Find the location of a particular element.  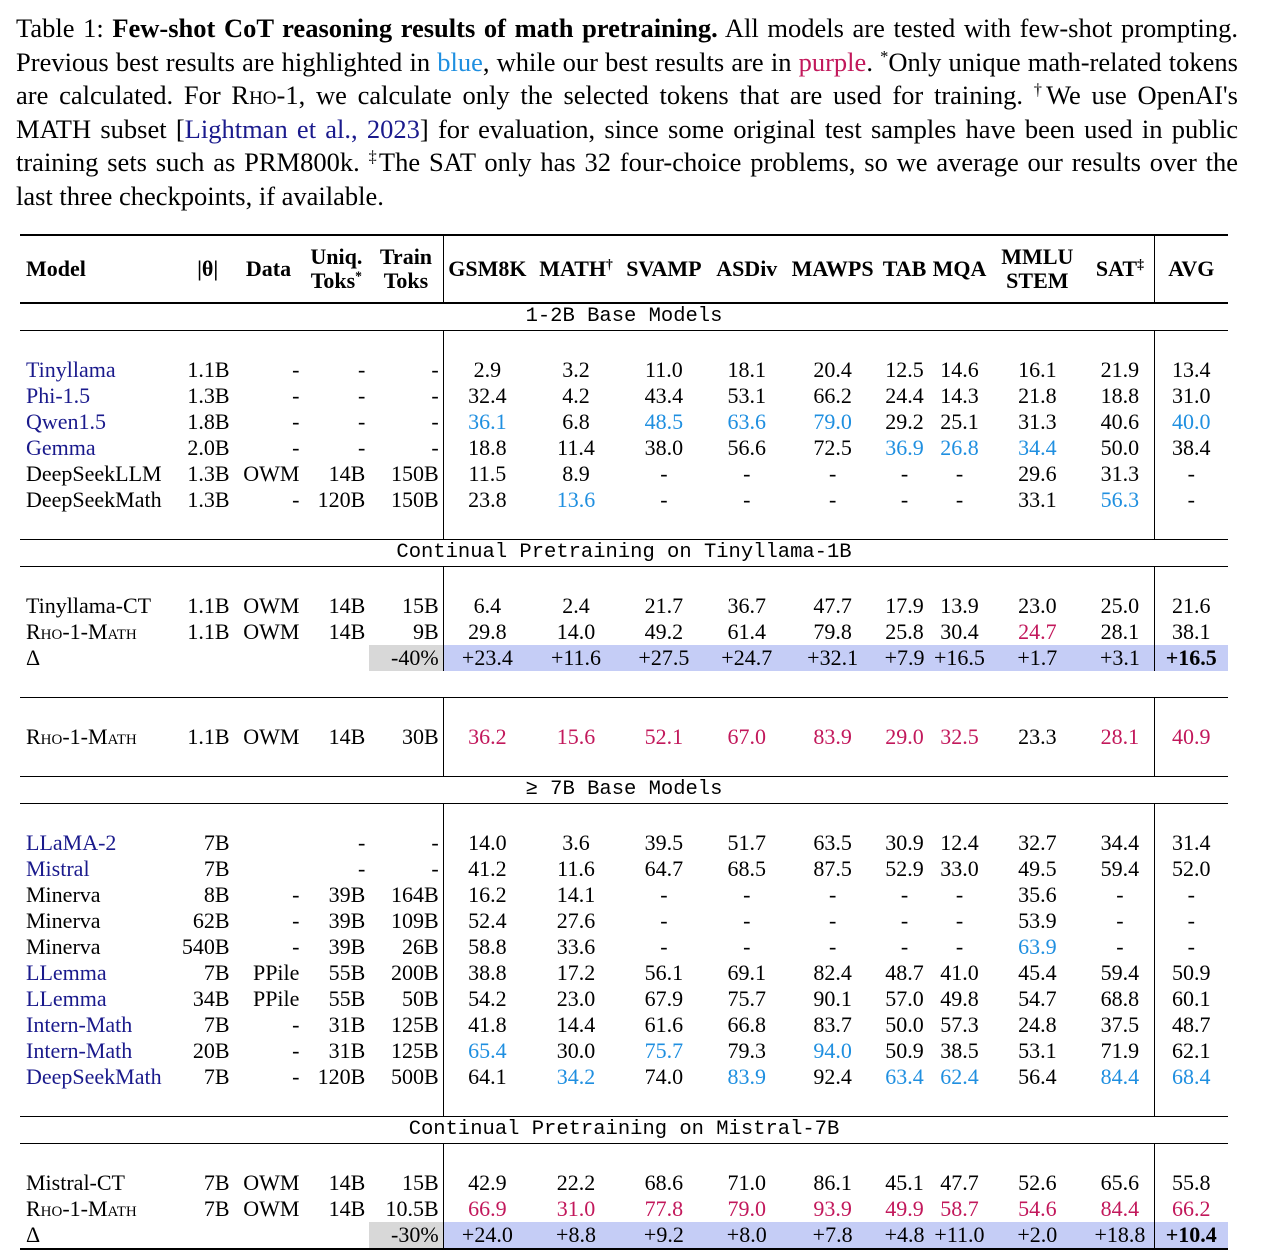

cell-avg: 52.0 is located at coordinates (1191, 868).